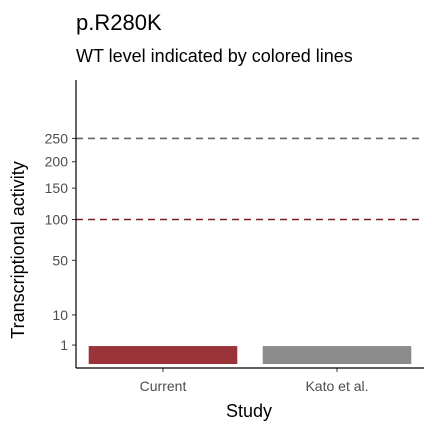  What do you see at coordinates (163, 355) in the screenshot?
I see `bar-current` at bounding box center [163, 355].